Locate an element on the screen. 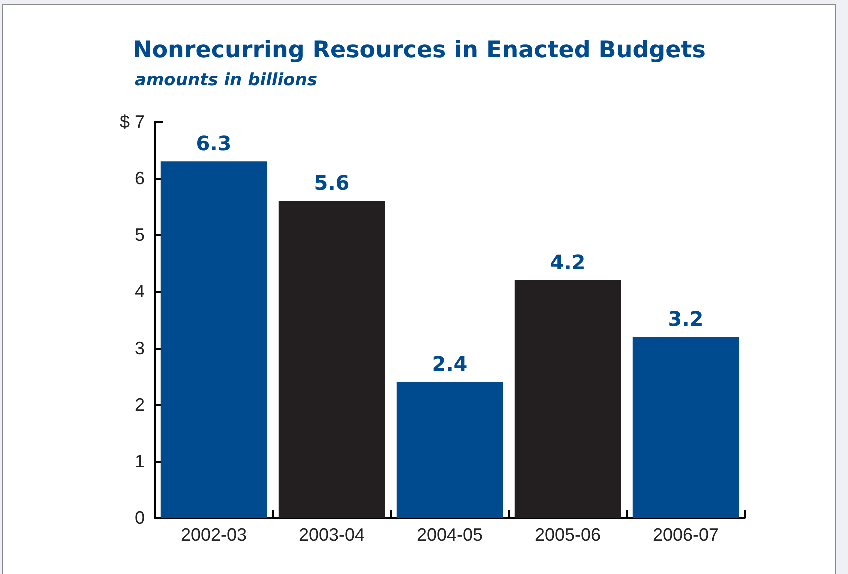  y-tick-label: 4 is located at coordinates (139, 292).